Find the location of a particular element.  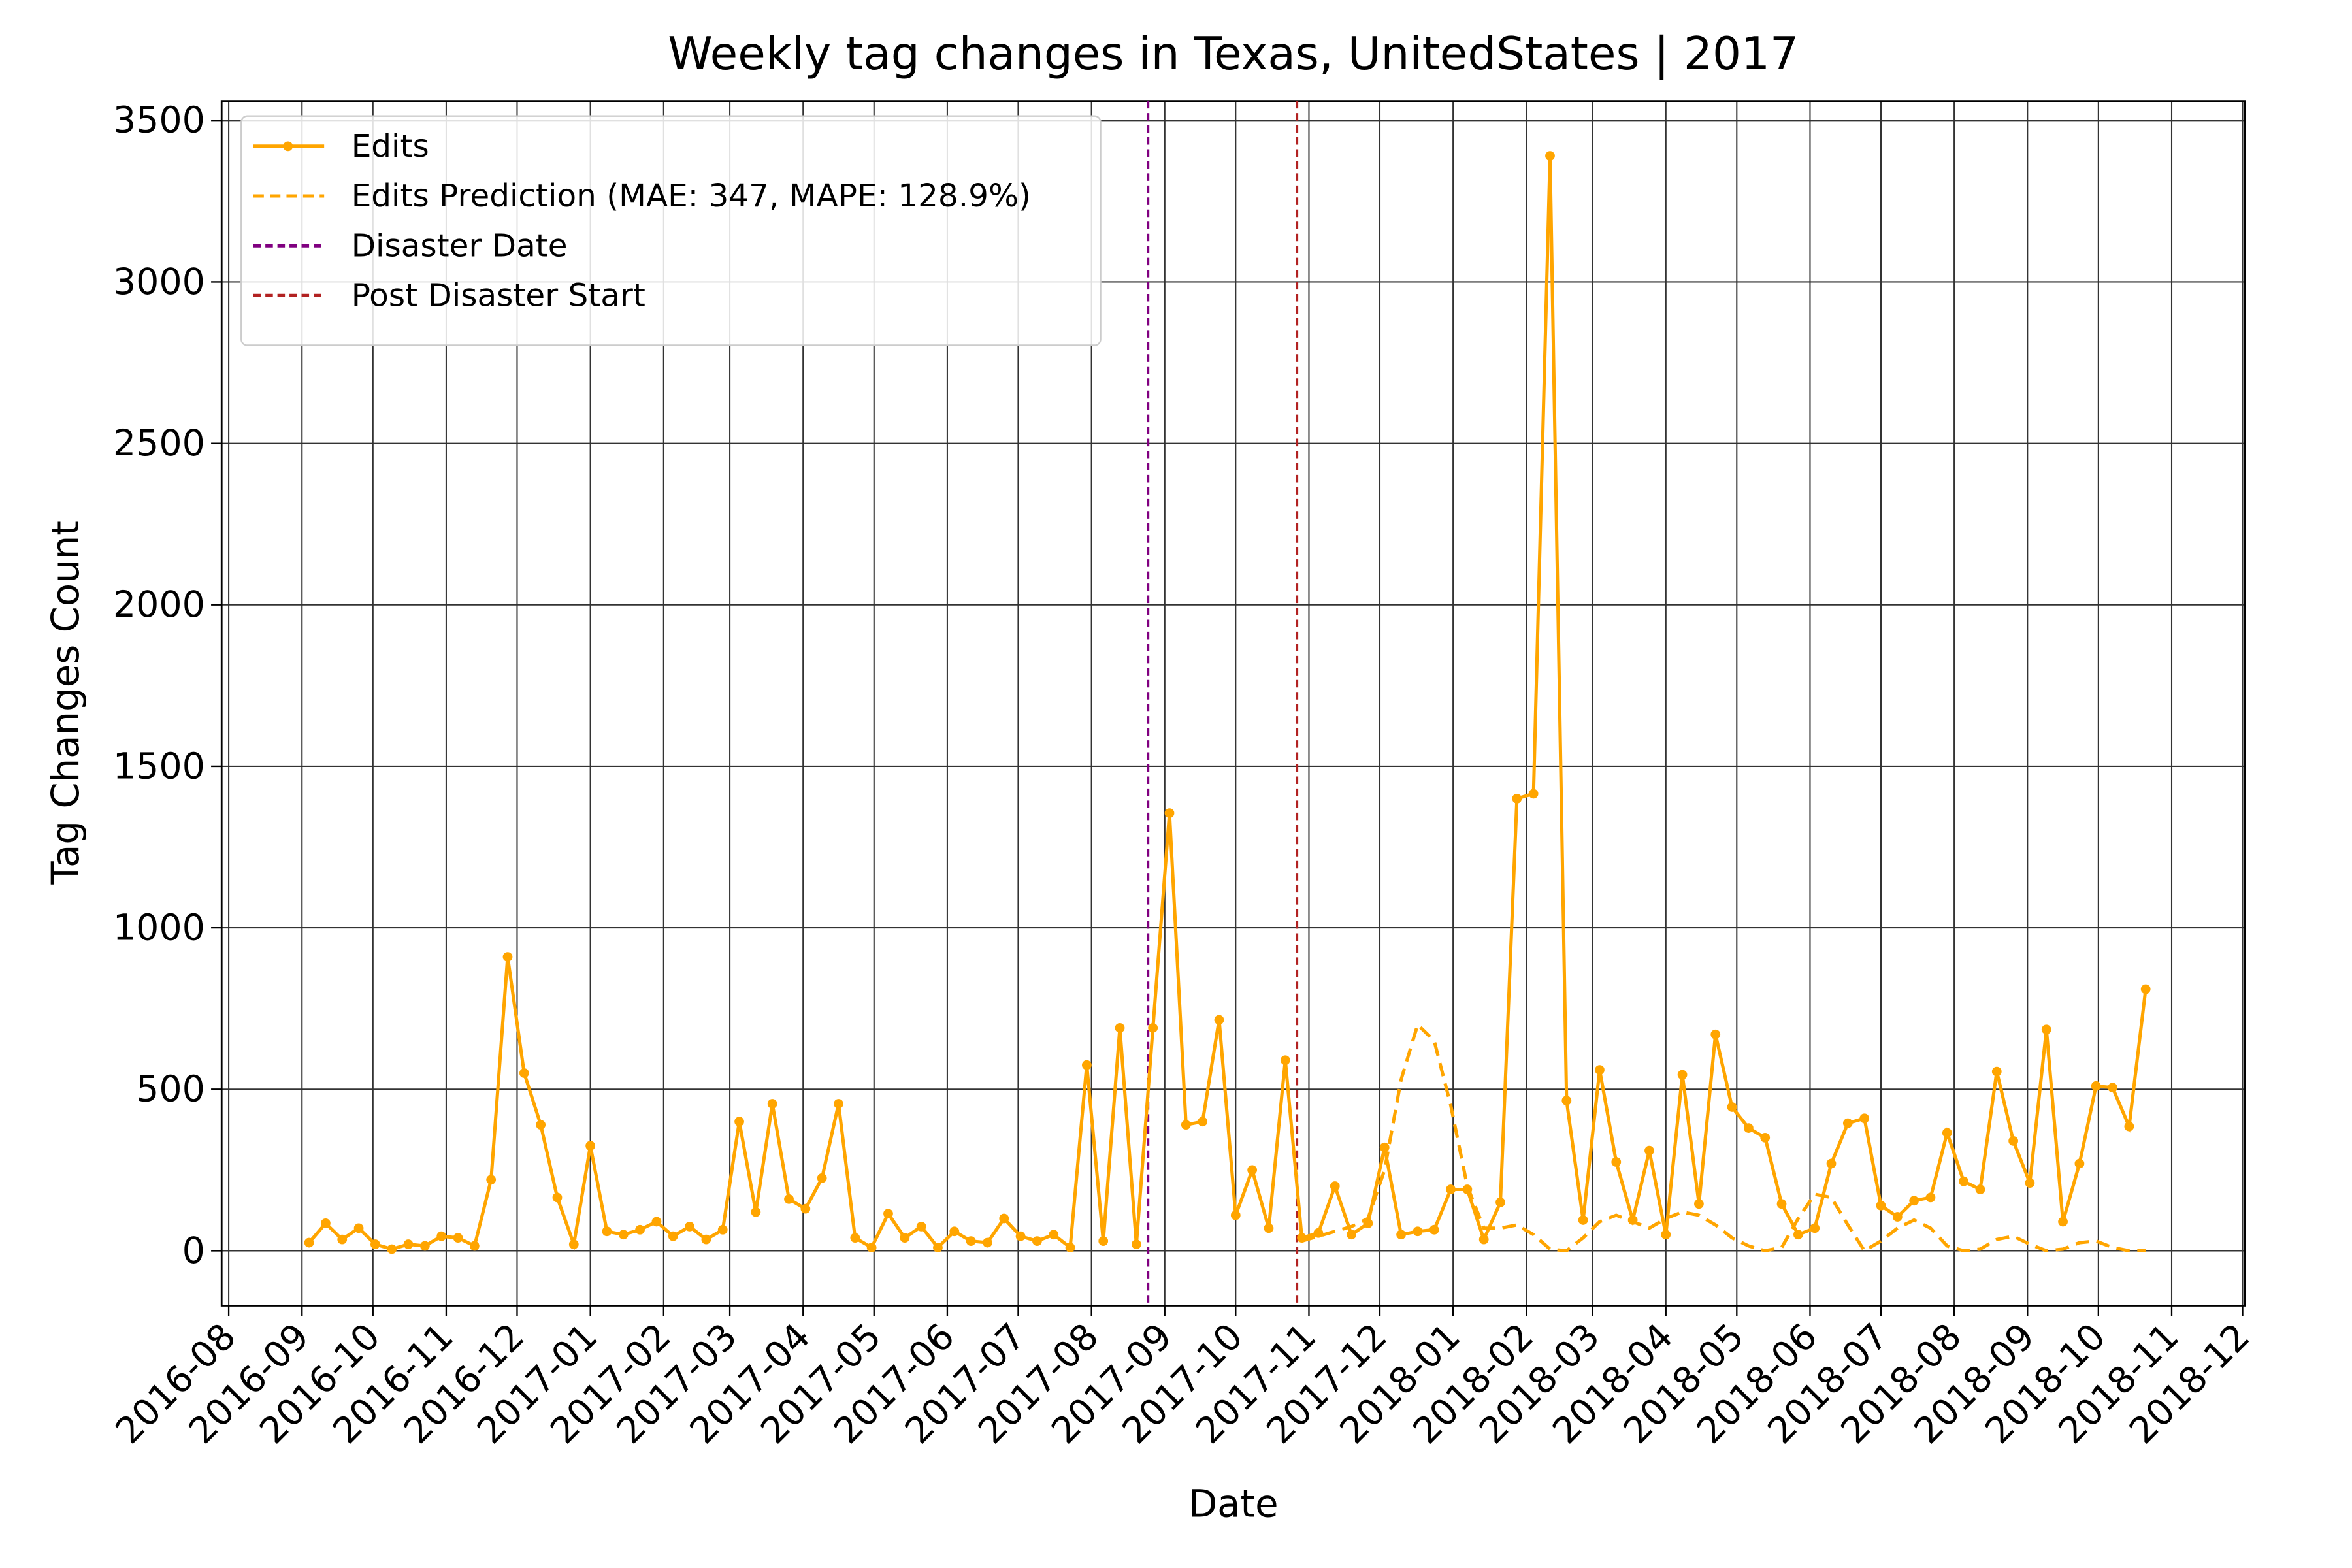

y-tick-label: 0 is located at coordinates (193, 1251).